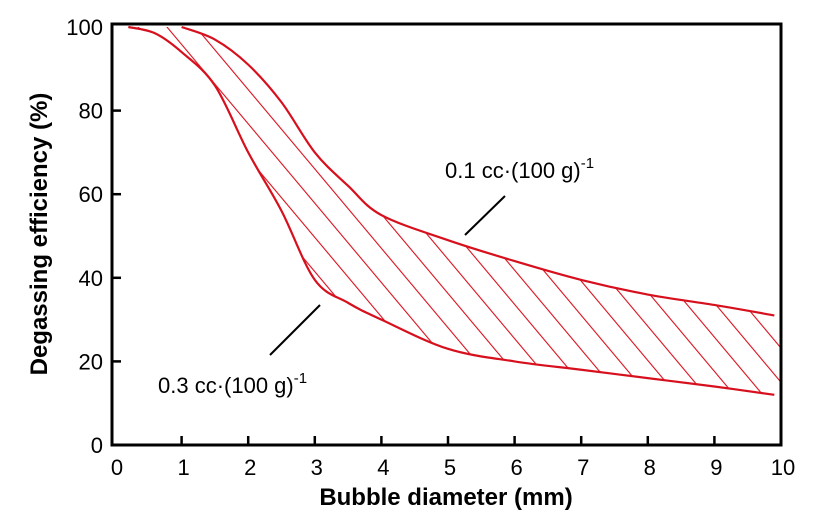 The width and height of the screenshot is (825, 529). What do you see at coordinates (383, 467) in the screenshot?
I see `x-tick-label: 4` at bounding box center [383, 467].